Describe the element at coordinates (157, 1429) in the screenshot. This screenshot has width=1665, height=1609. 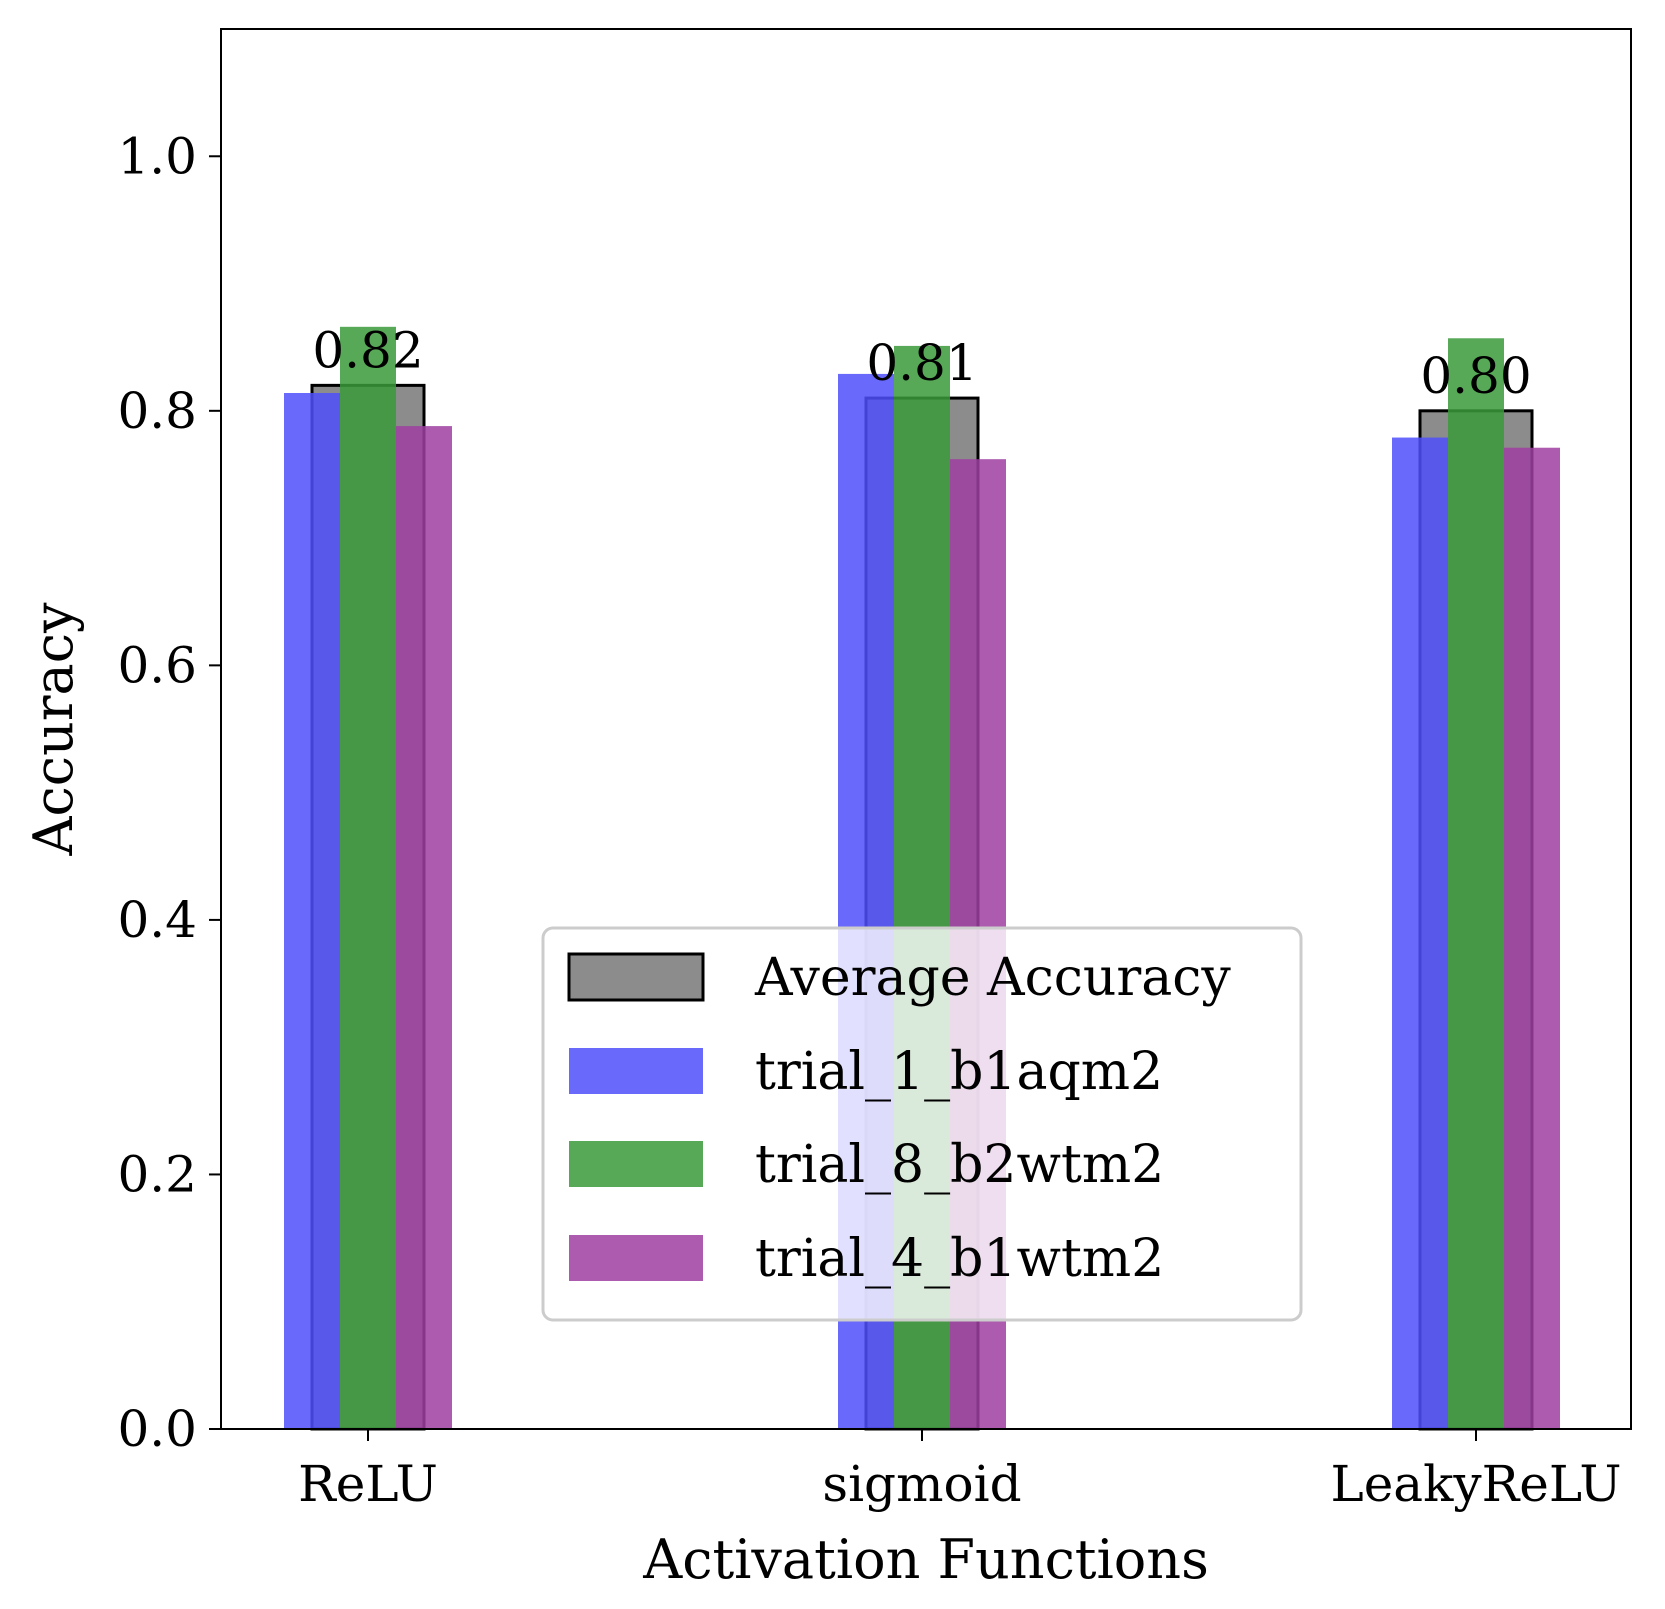
I see `y-tick-label-0.0: 0.0` at that location.